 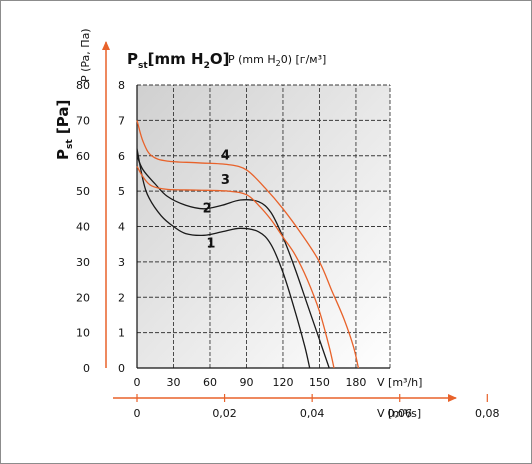 What do you see at coordinates (137, 413) in the screenshot?
I see `x-m3s-tick-label: 0` at bounding box center [137, 413].